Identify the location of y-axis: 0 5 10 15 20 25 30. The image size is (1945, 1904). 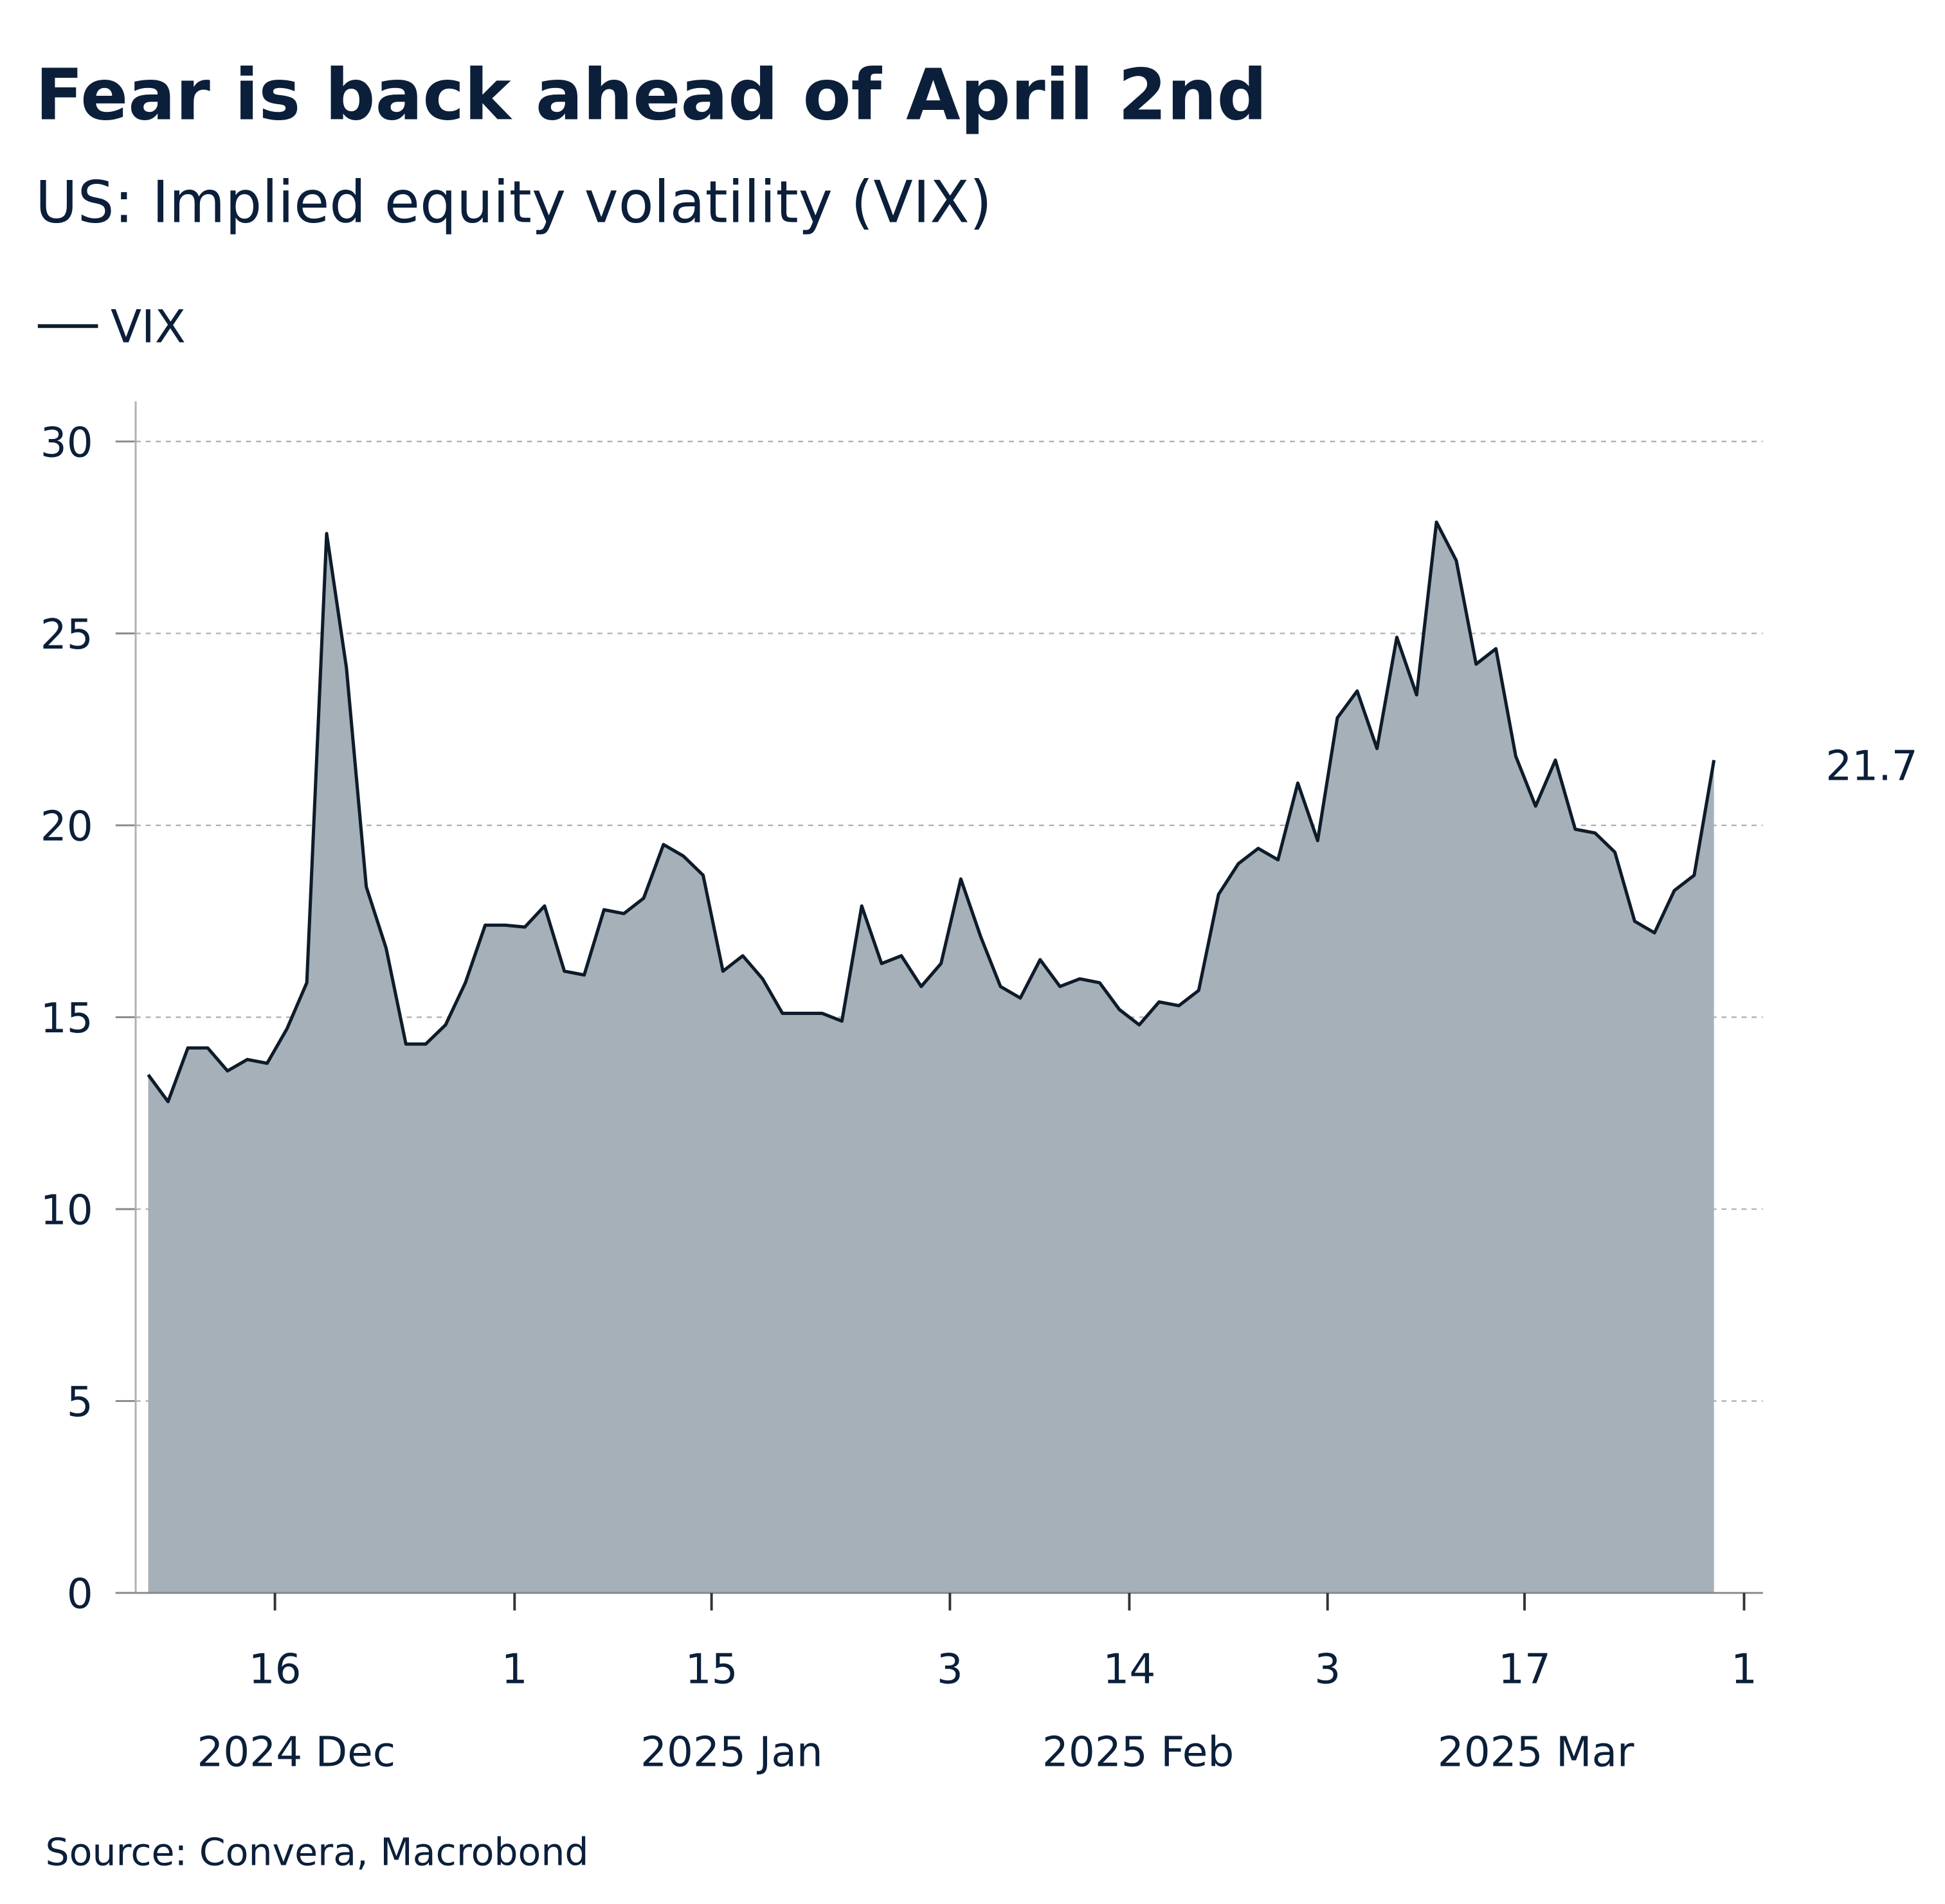
(88, 1018).